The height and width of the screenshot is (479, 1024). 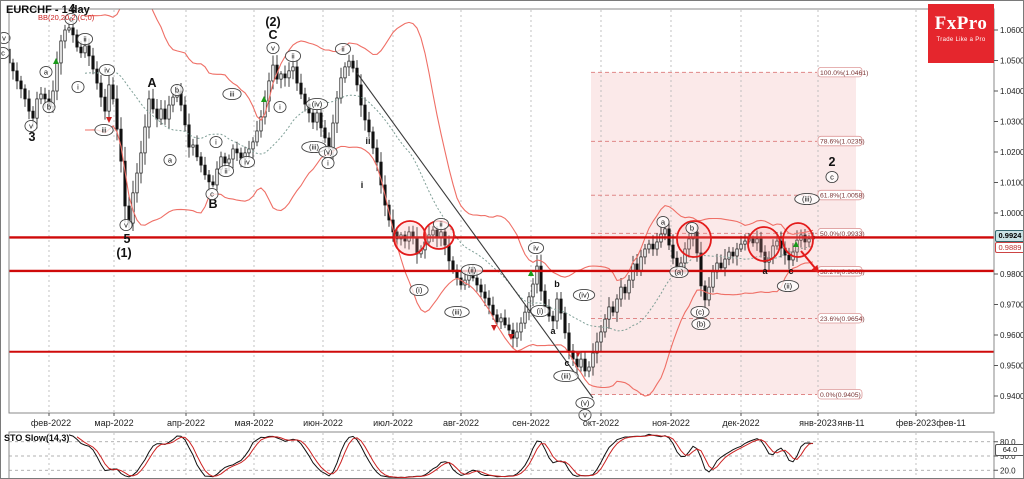 I want to click on date-label: окт-2022, so click(x=601, y=423).